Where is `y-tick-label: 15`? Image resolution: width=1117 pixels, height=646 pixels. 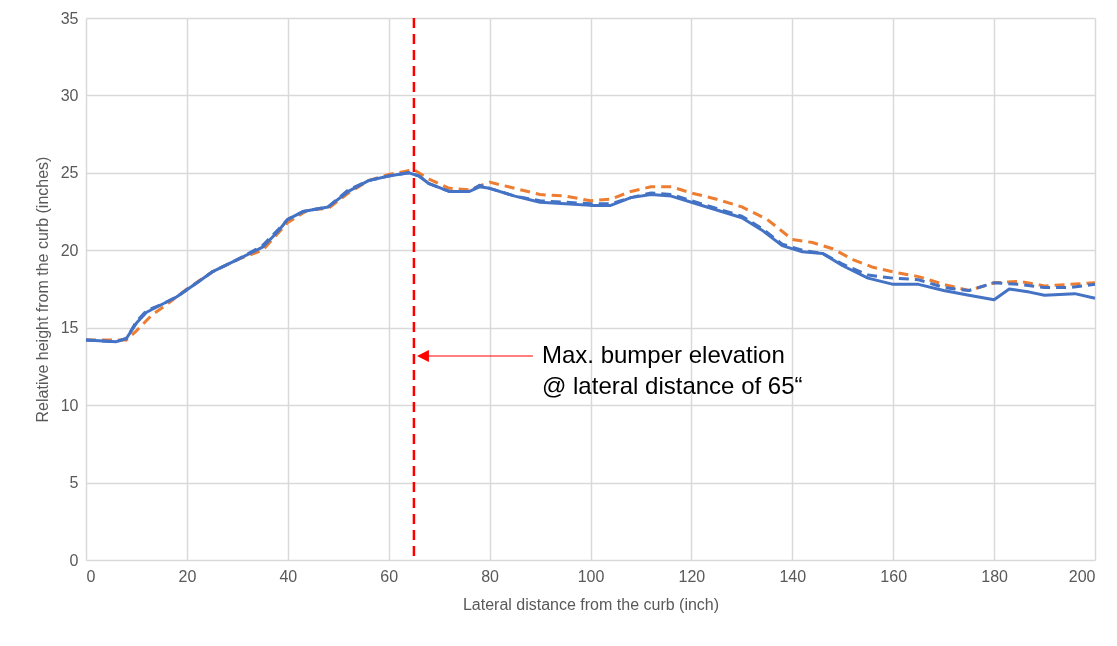 y-tick-label: 15 is located at coordinates (69, 328).